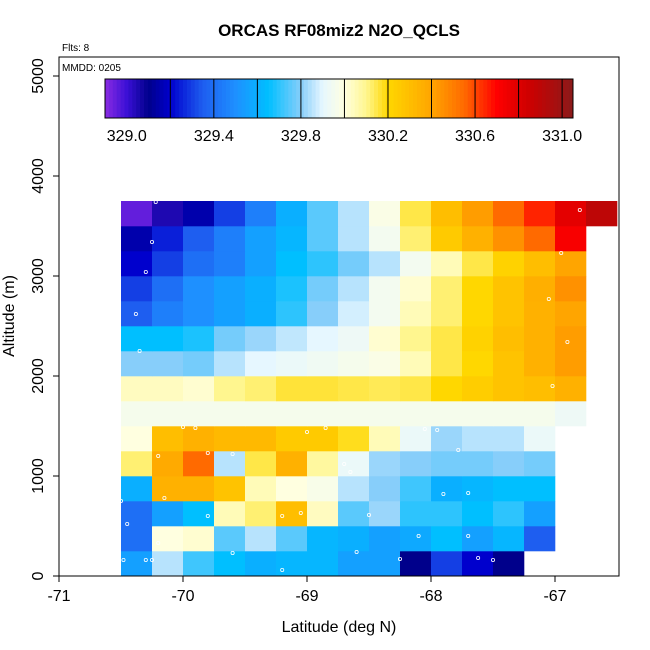  I want to click on colorbar-tick-label: 329.4, so click(214, 136).